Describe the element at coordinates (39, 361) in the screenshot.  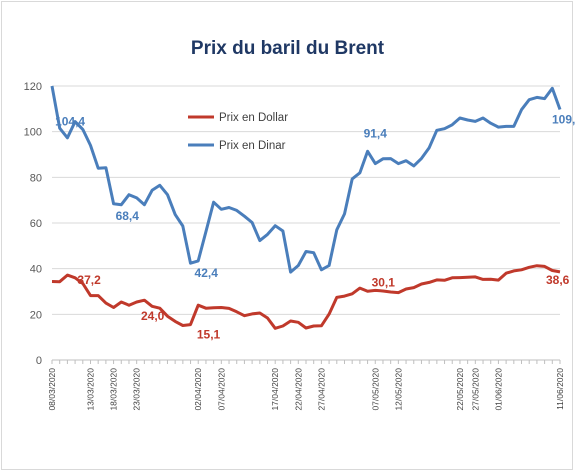
I see `y-tick-label: 0` at that location.